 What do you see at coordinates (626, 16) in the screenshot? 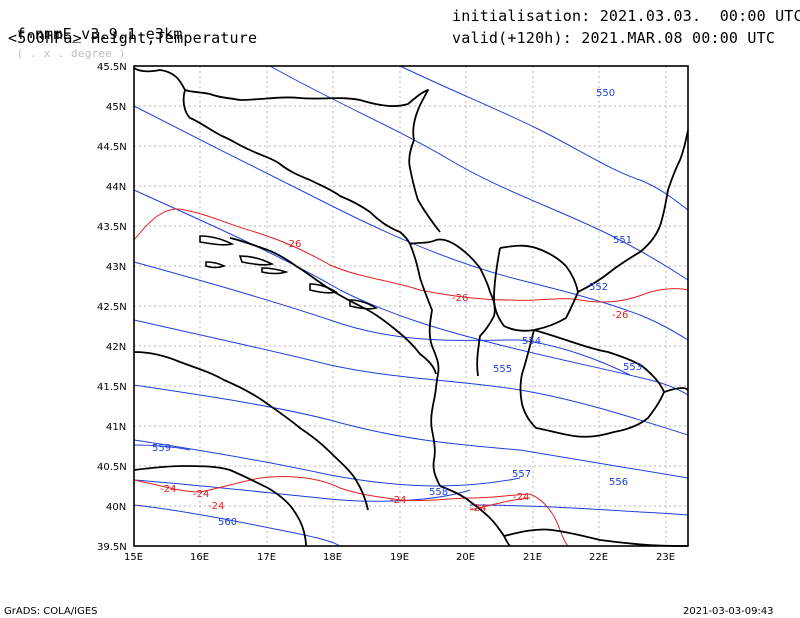
I see `init-time: initialisation: 2021.03.03. 00:00 UTC` at bounding box center [626, 16].